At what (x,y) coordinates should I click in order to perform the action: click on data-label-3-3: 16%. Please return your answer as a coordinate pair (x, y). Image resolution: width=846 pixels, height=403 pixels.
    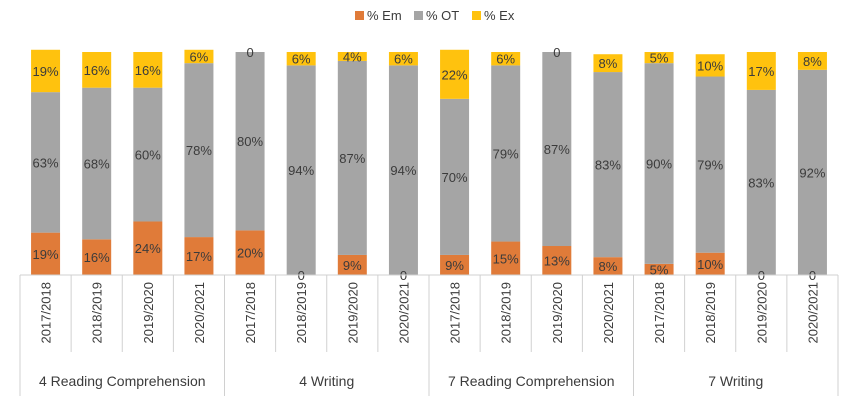
    Looking at the image, I should click on (148, 70).